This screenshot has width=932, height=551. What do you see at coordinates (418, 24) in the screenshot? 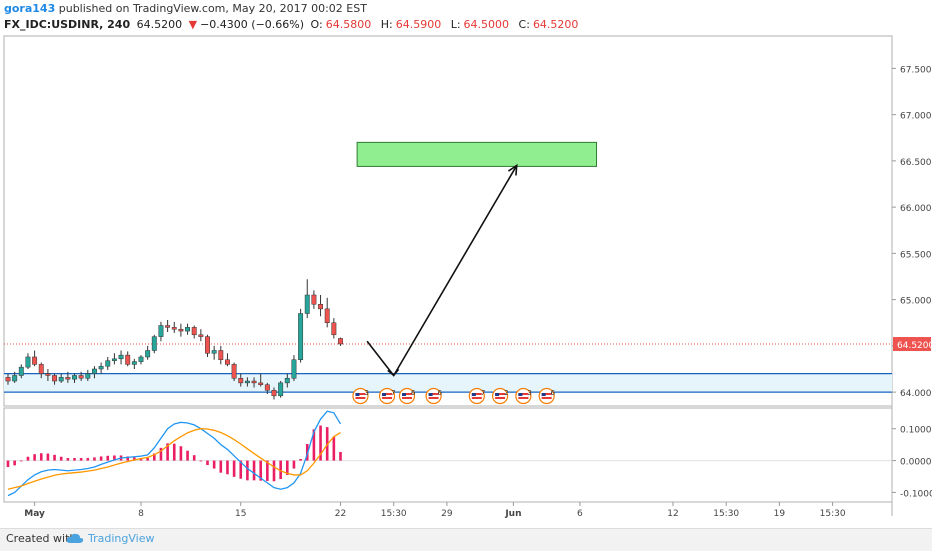
I see `high-number: 64.5900` at bounding box center [418, 24].